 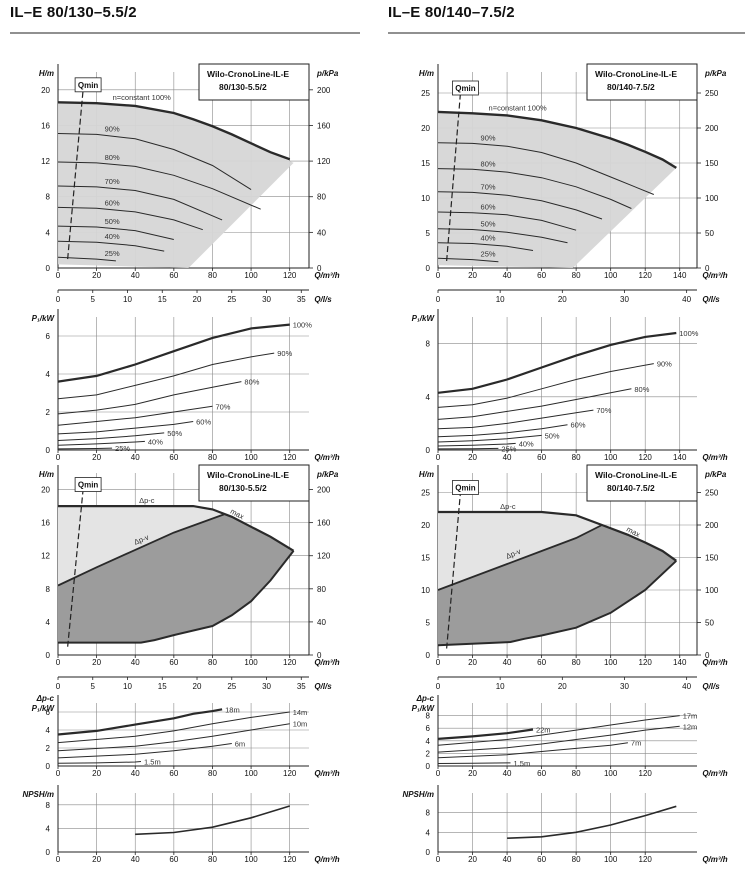 I want to click on l_p2-x-tick-label: 40, so click(x=135, y=773).